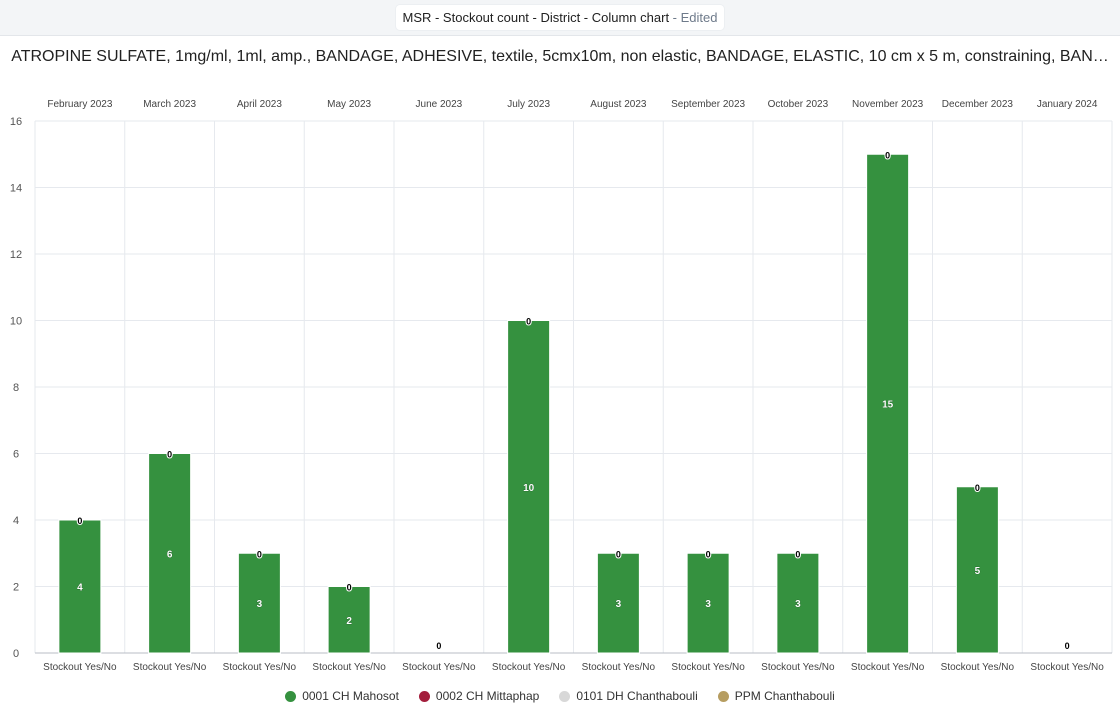 The width and height of the screenshot is (1120, 721). I want to click on panel-label: November 2023, so click(888, 104).